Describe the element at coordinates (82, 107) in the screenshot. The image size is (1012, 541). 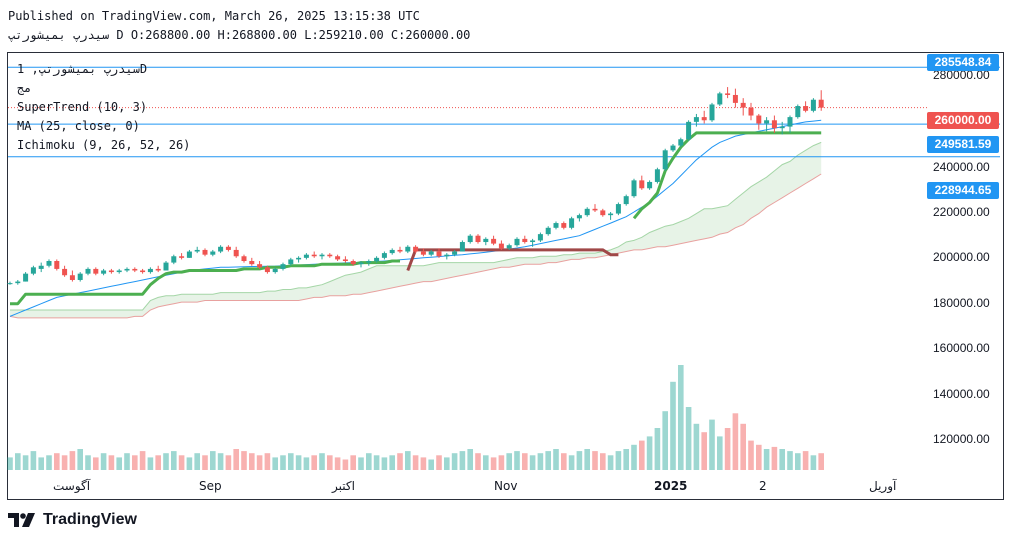
I see `legend-supertrend: SuperTrend (10, 3)` at that location.